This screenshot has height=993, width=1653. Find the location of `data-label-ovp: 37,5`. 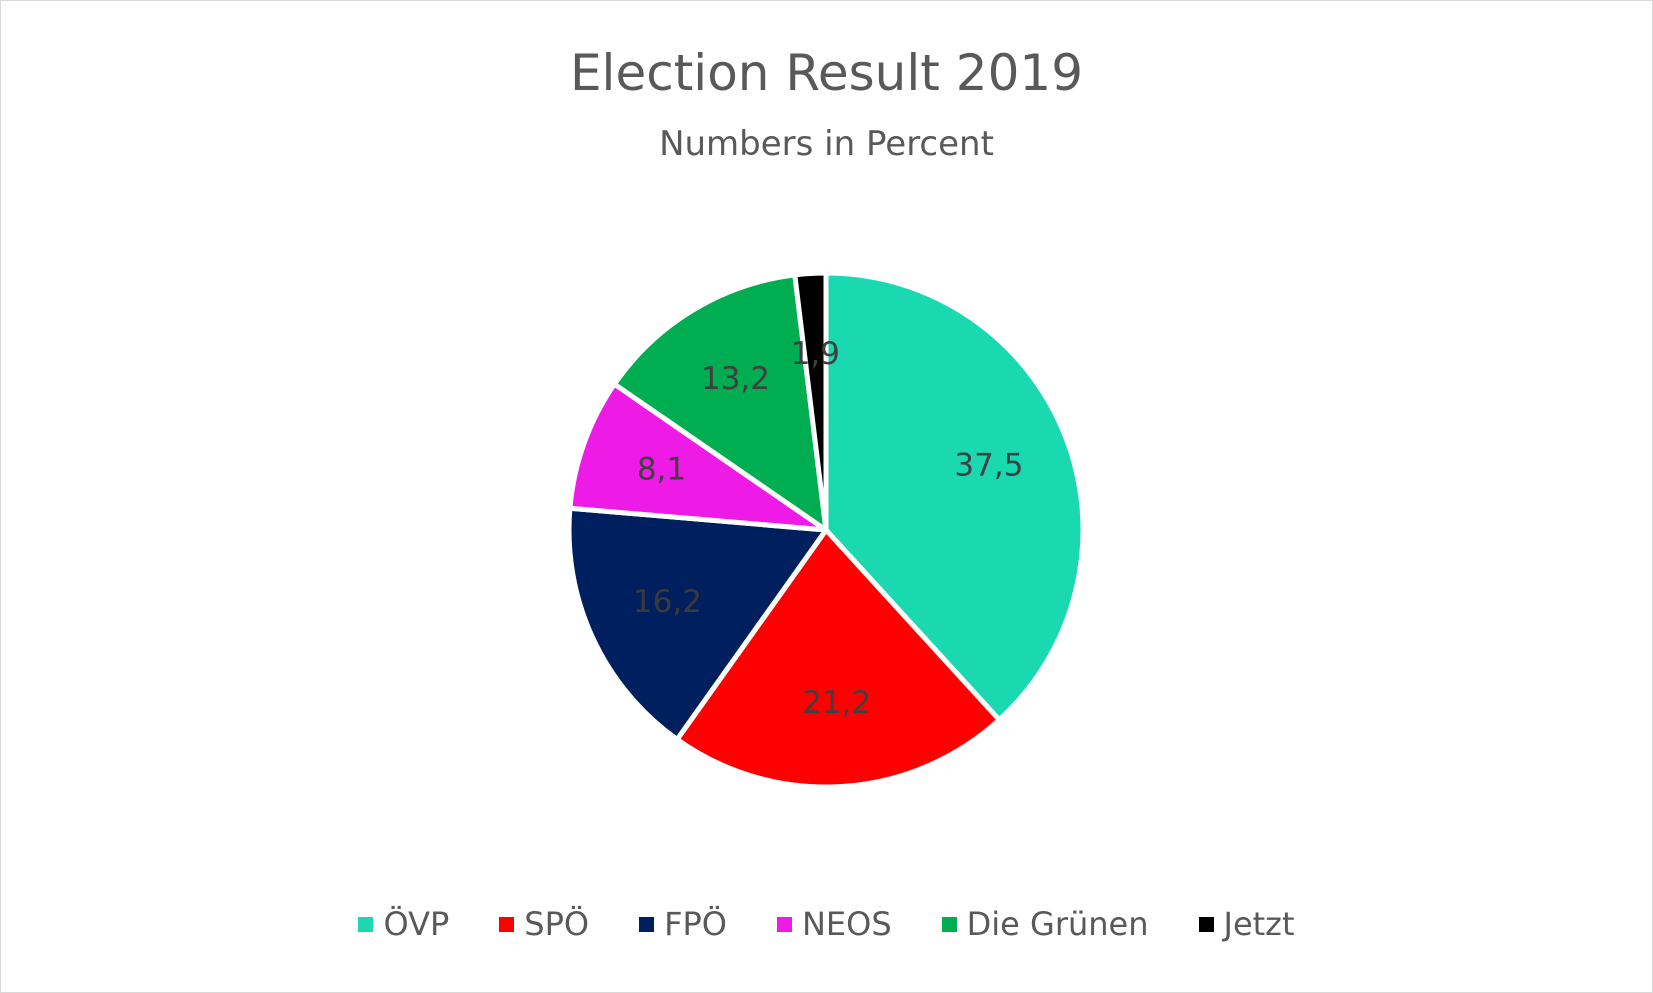

data-label-ovp: 37,5 is located at coordinates (988, 465).